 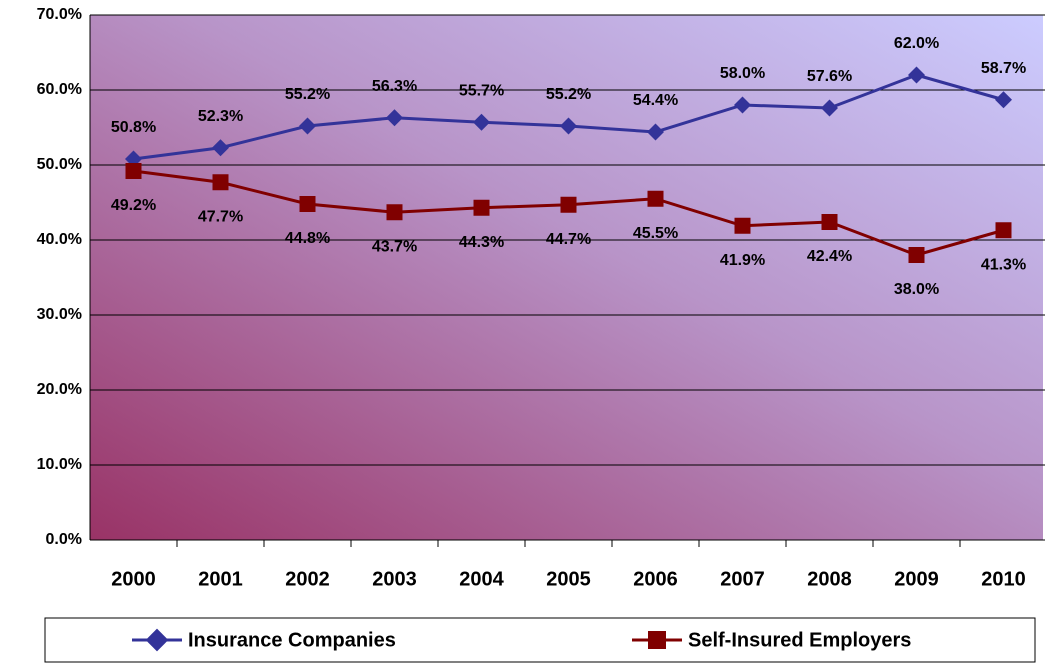 I want to click on data-label: 45.5%, so click(x=655, y=233).